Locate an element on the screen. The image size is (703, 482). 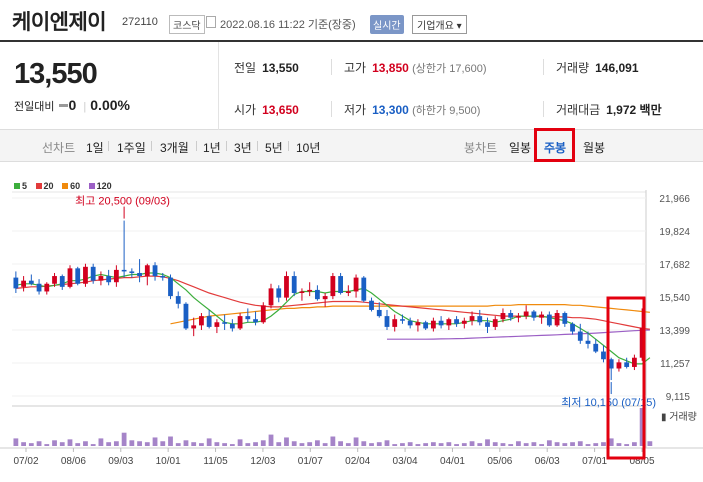
tab-10y: 10년 is located at coordinates (308, 148).